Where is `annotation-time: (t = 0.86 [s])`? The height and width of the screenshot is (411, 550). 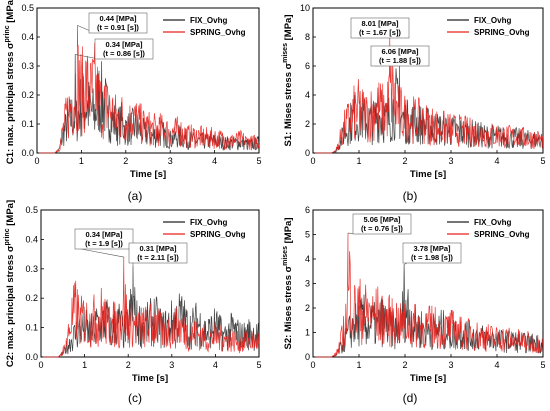 annotation-time: (t = 0.86 [s]) is located at coordinates (124, 53).